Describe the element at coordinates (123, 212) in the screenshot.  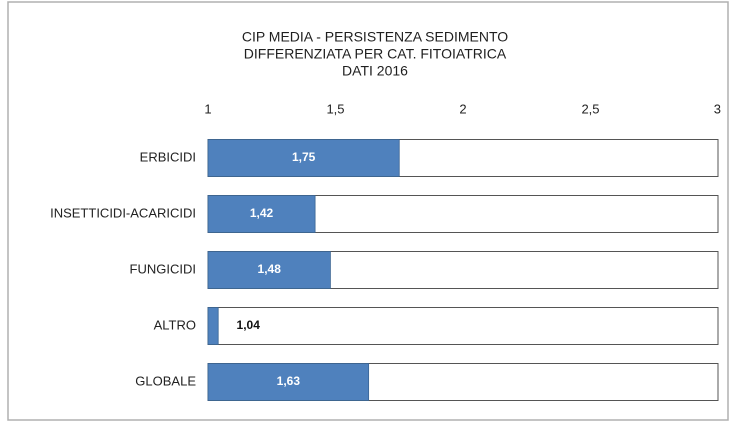
I see `y-tick-label: INSETTICIDI-ACARICIDI` at that location.